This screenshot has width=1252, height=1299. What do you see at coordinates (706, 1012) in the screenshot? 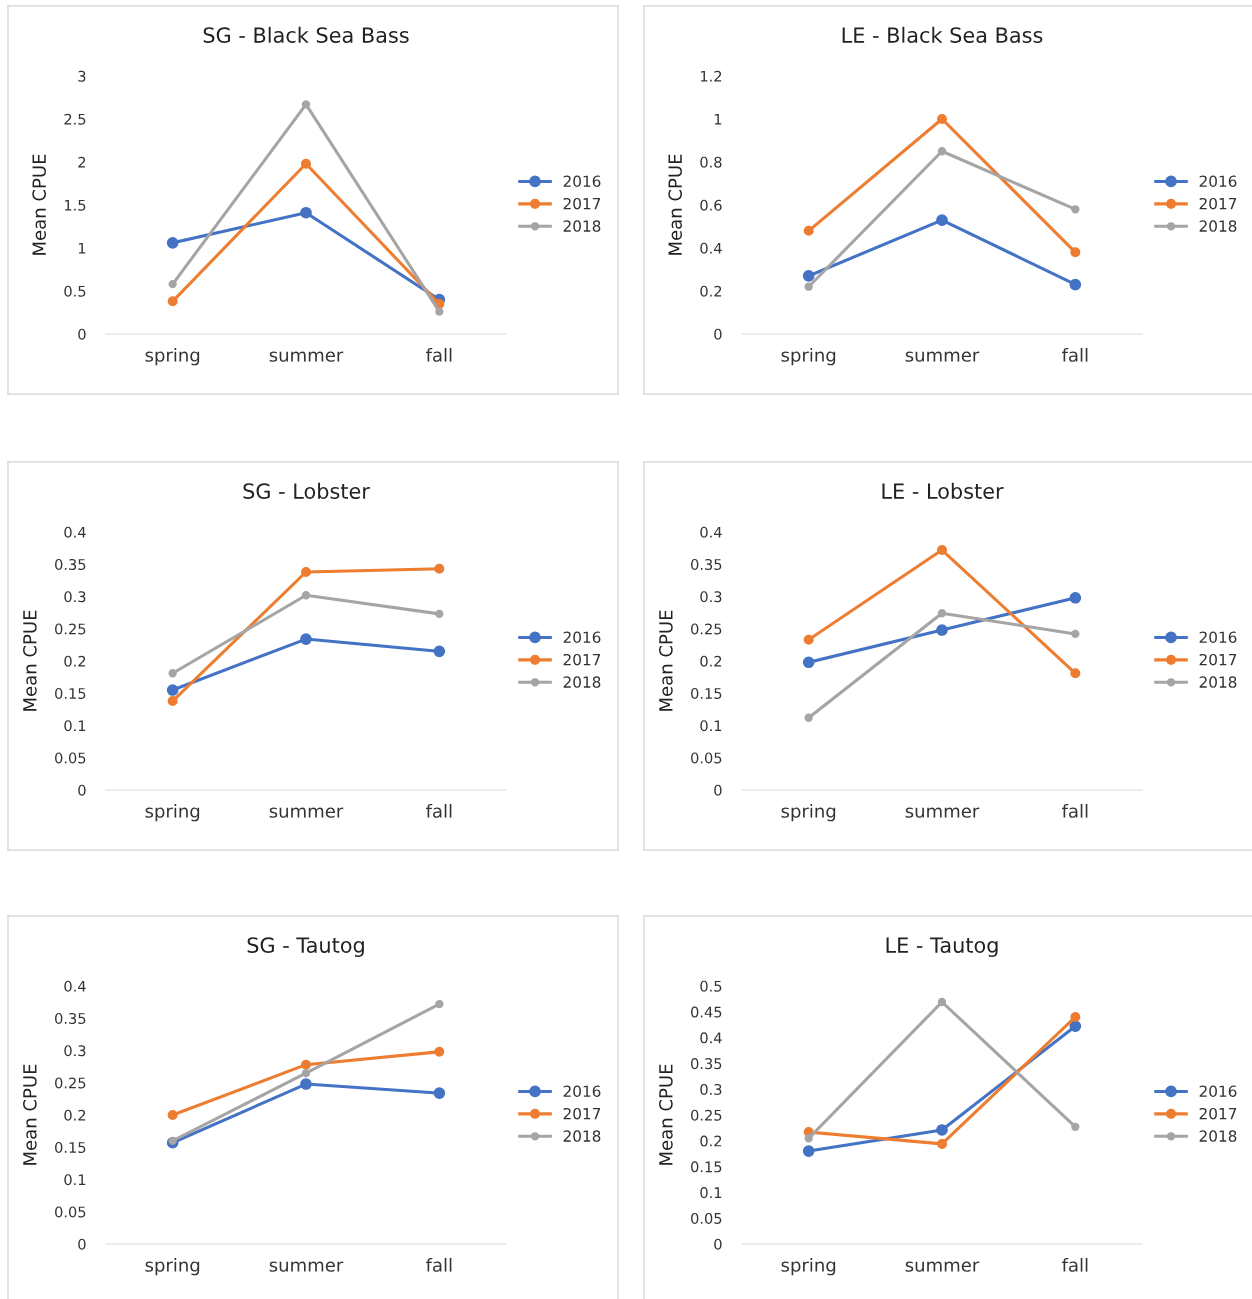
I see `y-tick-label: 0.45` at bounding box center [706, 1012].